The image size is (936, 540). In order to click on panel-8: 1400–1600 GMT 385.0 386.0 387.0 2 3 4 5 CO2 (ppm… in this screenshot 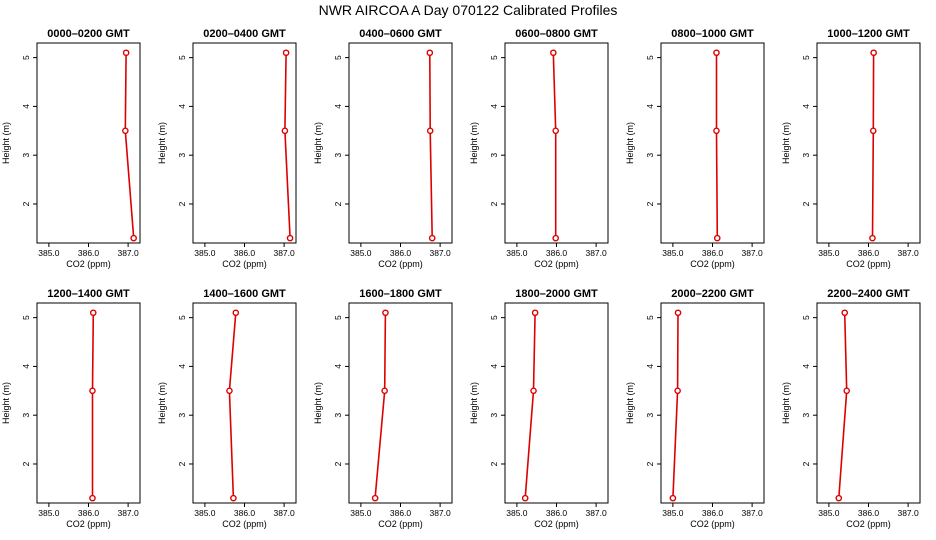, I will do `click(227, 408)`.